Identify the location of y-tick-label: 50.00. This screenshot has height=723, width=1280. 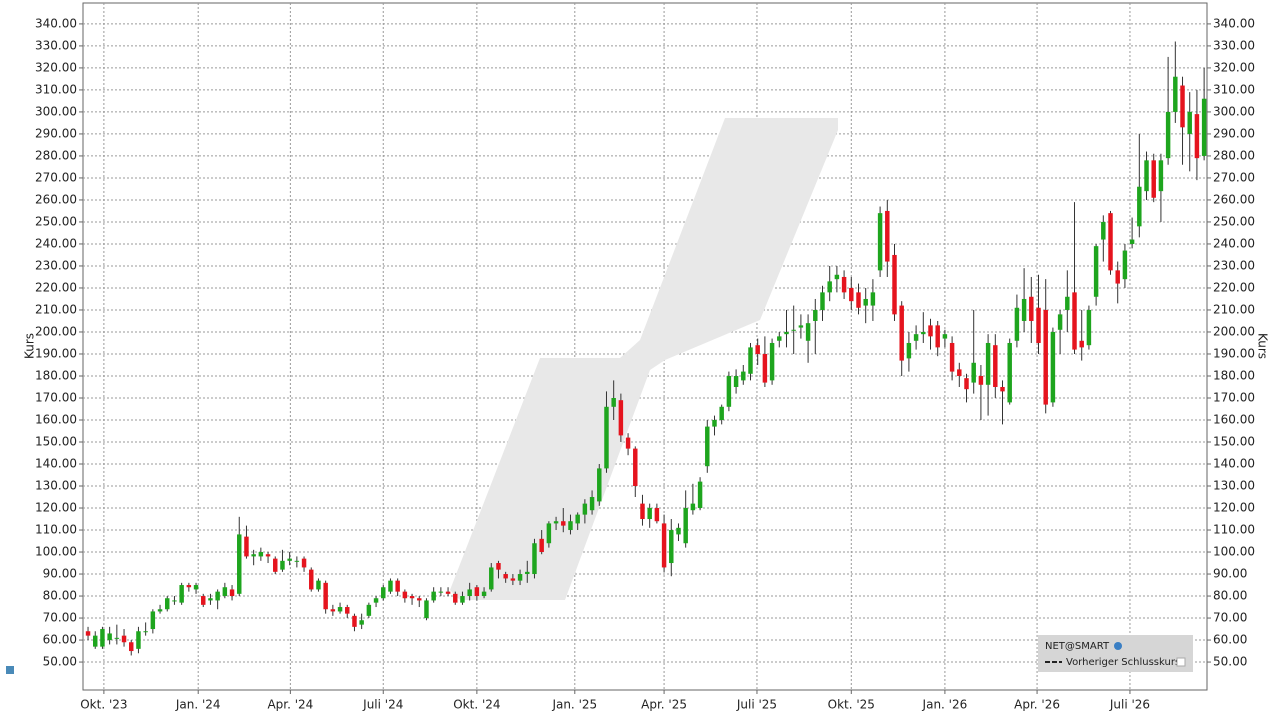
(60, 662).